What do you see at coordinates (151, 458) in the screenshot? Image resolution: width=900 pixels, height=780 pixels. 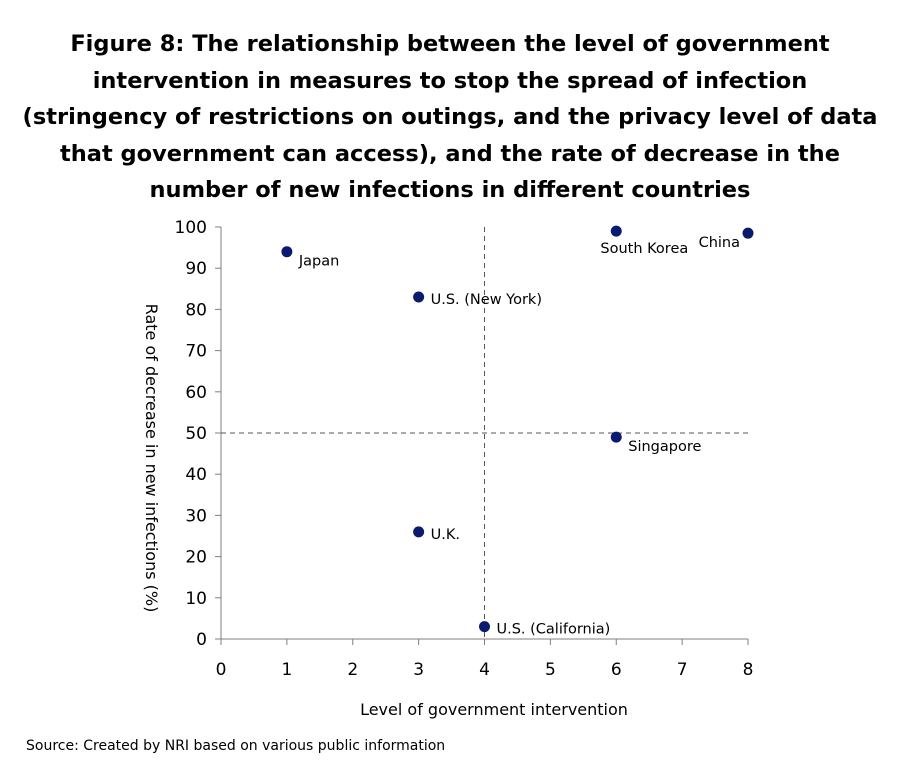 I see `y-axis-label: Rate of decrease in new infections (%)` at bounding box center [151, 458].